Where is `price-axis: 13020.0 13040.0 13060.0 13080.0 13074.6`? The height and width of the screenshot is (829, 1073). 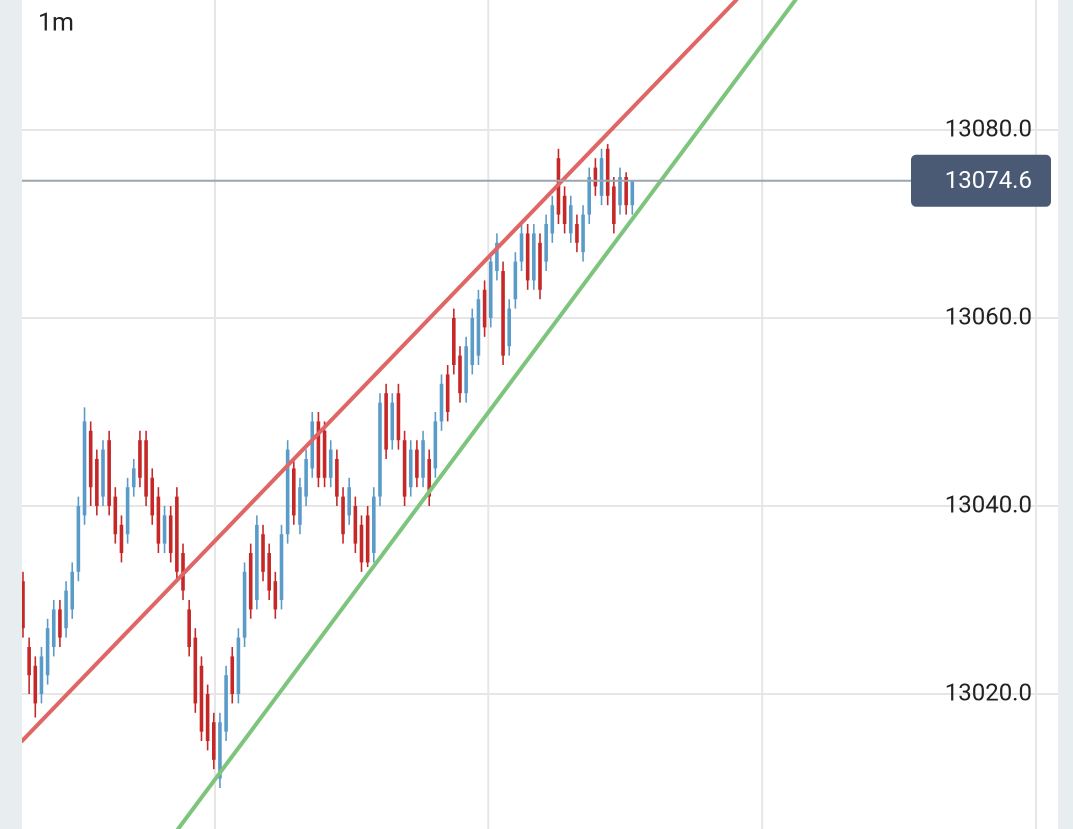
price-axis: 13020.0 13040.0 13060.0 13080.0 13074.6 is located at coordinates (981, 410).